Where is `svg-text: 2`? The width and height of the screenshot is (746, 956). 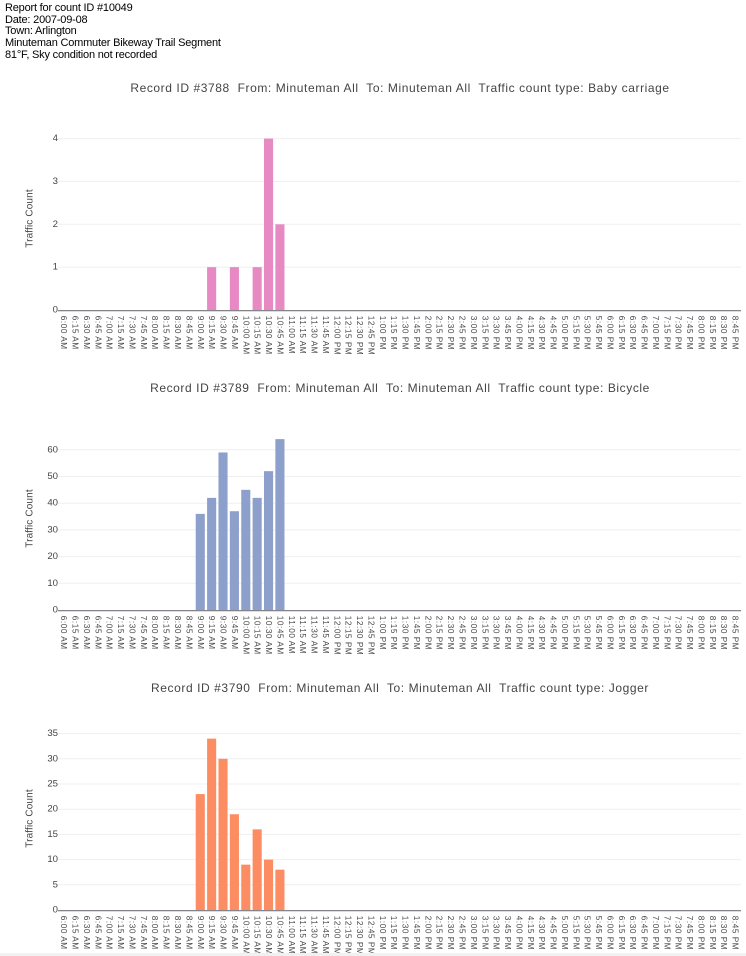 svg-text: 2 is located at coordinates (55, 224).